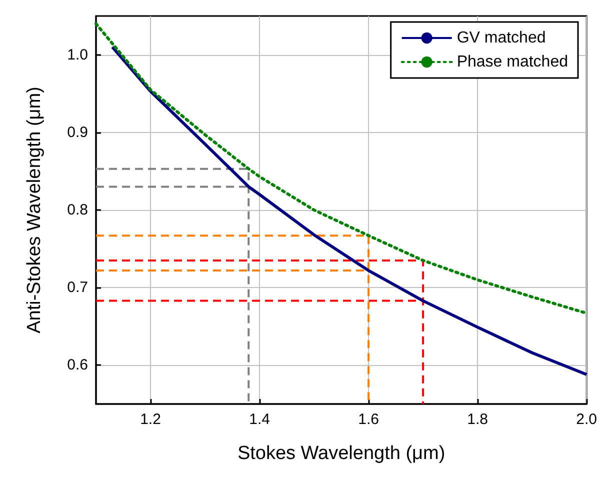 Image resolution: width=608 pixels, height=488 pixels. I want to click on x-axis-title: Stokes Wavelength (μm), so click(341, 453).